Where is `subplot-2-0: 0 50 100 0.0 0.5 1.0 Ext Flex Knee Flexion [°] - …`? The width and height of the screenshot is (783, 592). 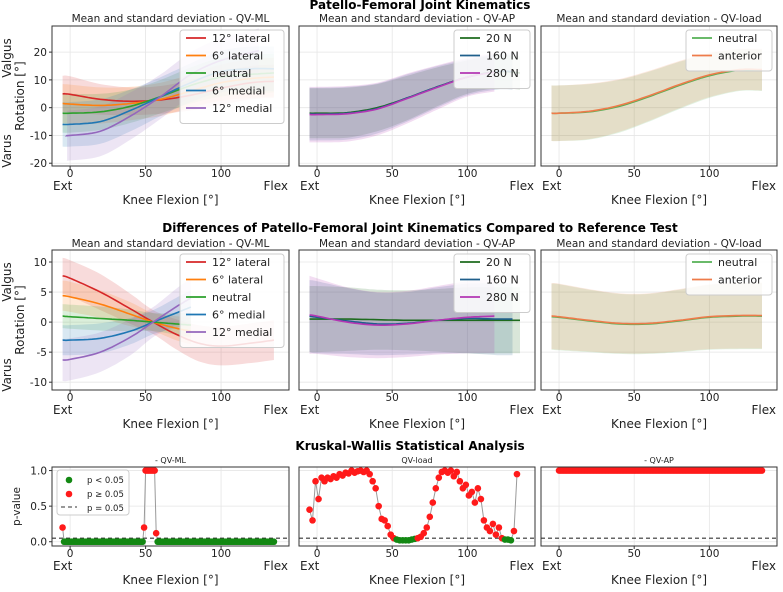
subplot-2-0: 0 50 100 0.0 0.5 1.0 Ext Flex Knee Flexion [°] - … is located at coordinates (160, 521).